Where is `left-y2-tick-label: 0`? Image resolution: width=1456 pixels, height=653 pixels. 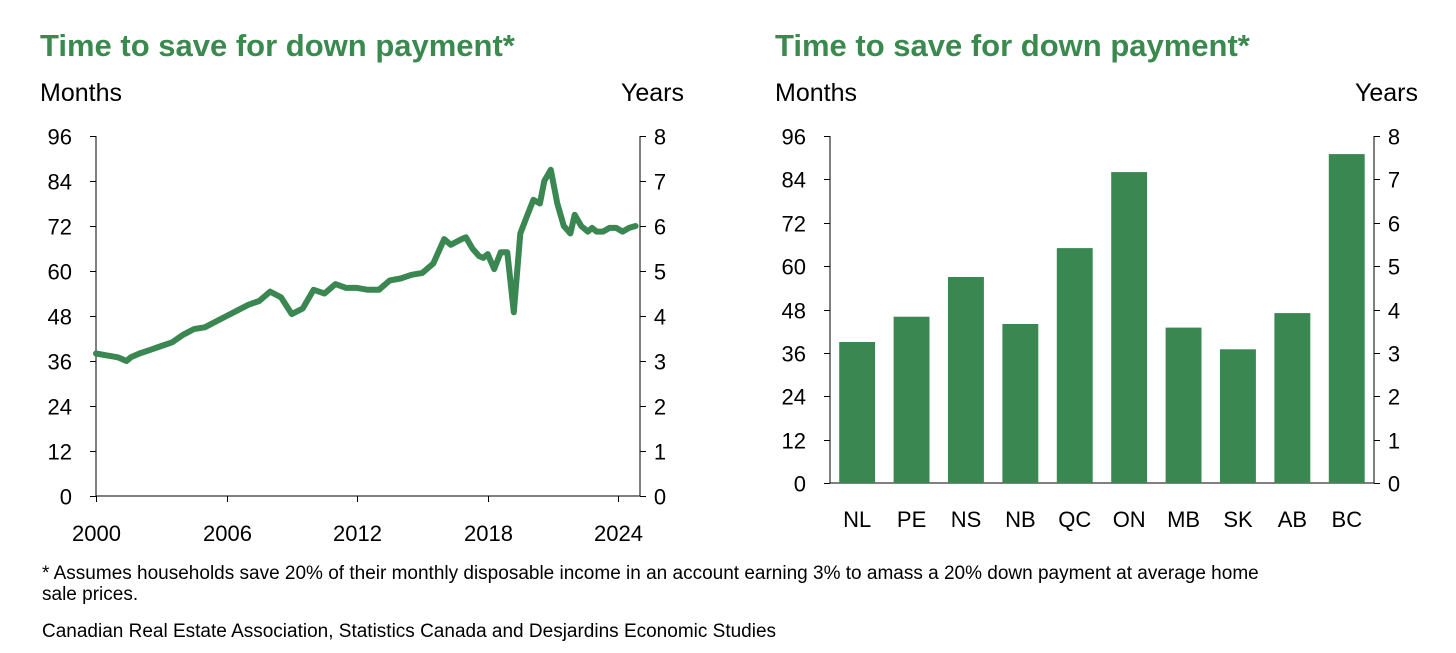 left-y2-tick-label: 0 is located at coordinates (660, 497).